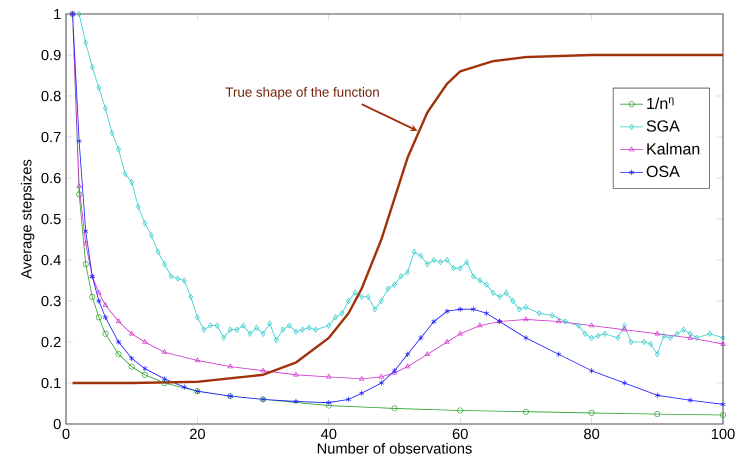 This screenshot has width=742, height=471. What do you see at coordinates (592, 434) in the screenshot?
I see `x-tick-label: 80` at bounding box center [592, 434].